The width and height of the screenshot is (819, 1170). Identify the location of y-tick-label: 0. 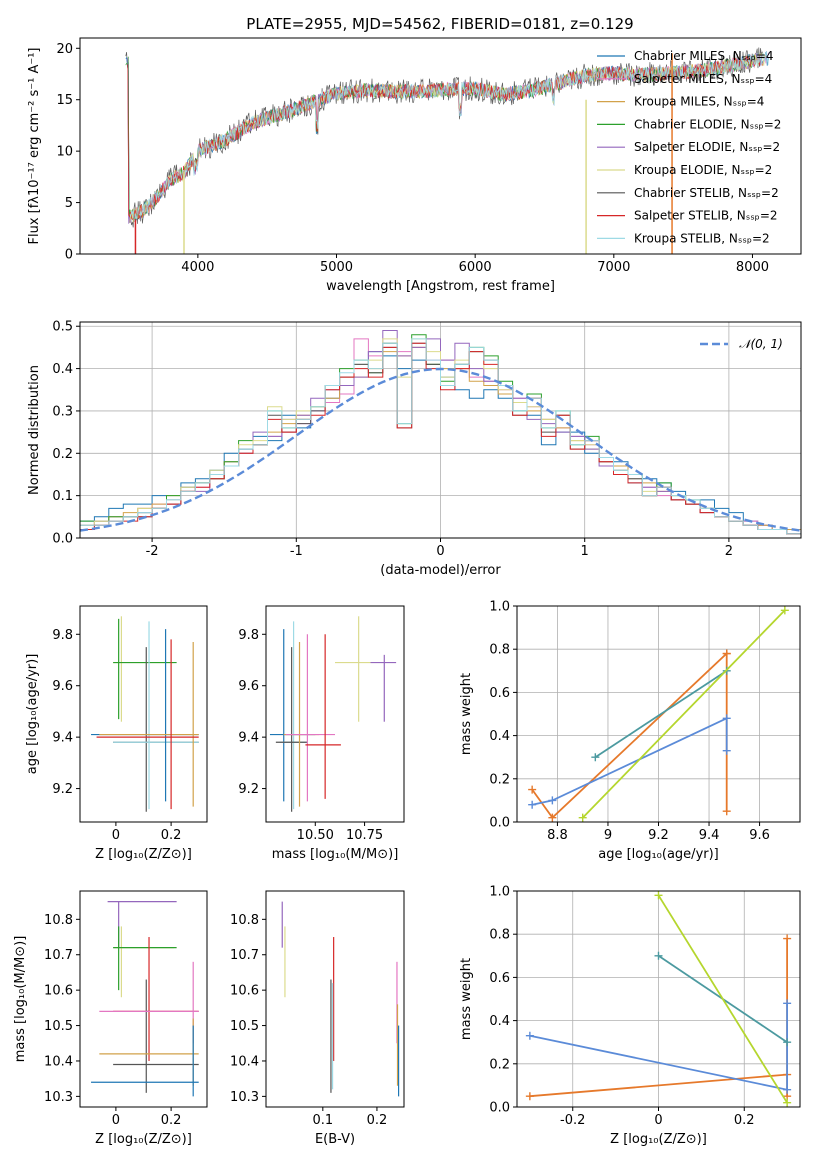
(69, 255).